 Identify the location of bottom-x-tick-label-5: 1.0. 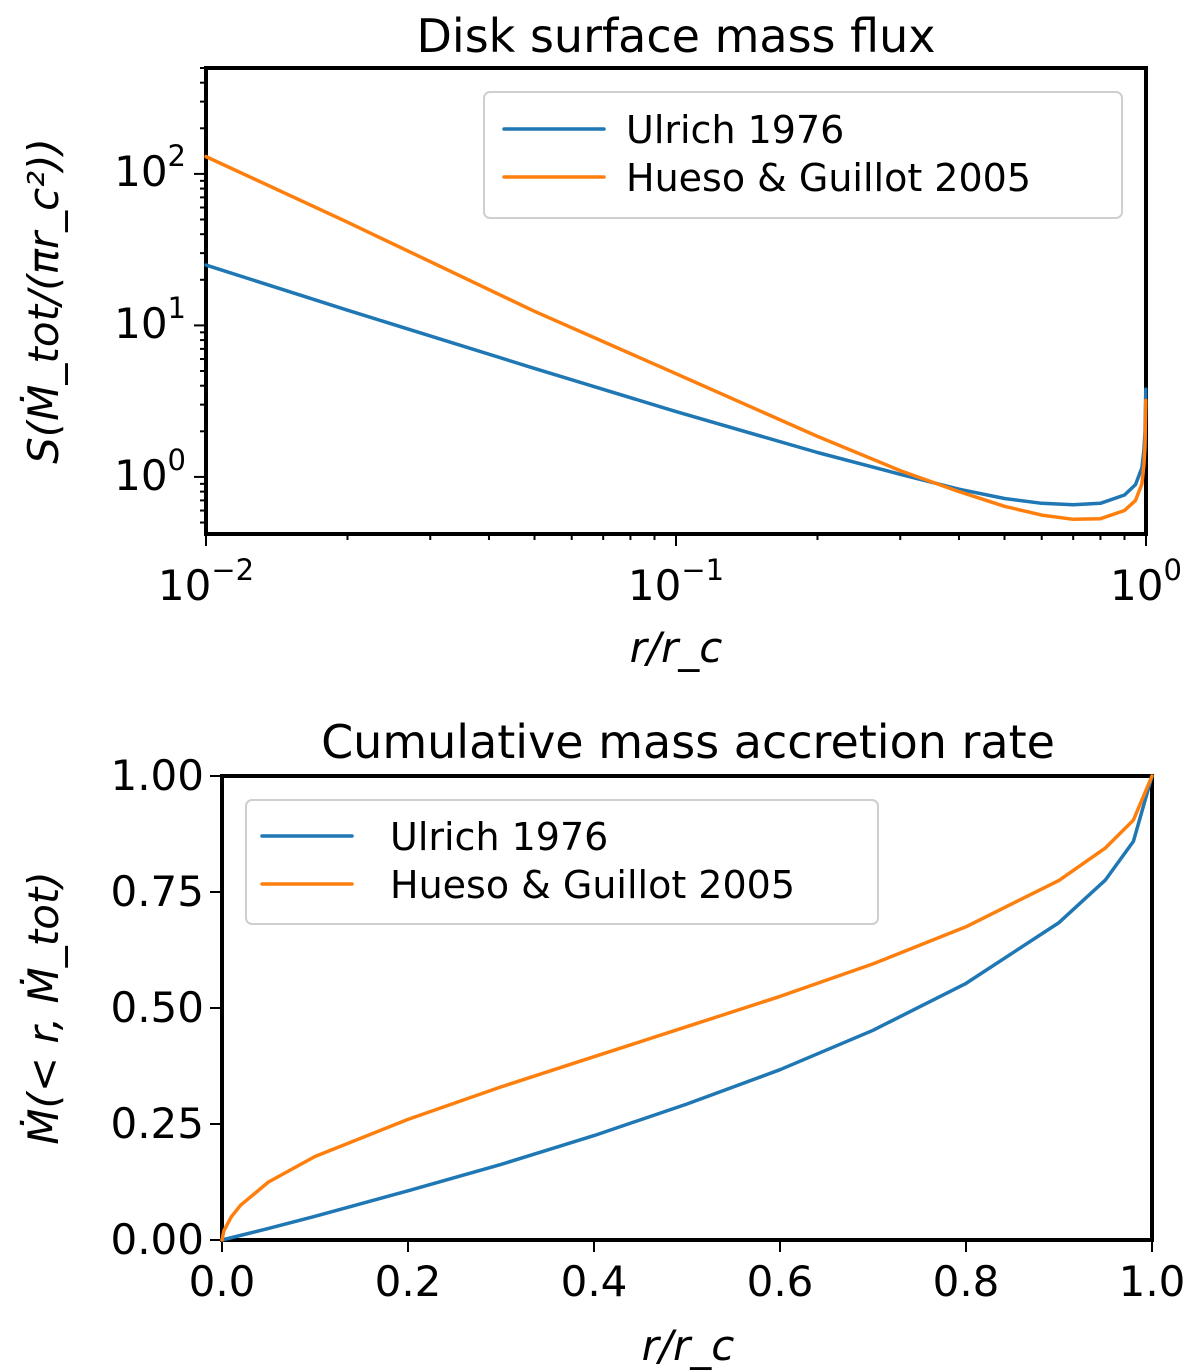
(1152, 1281).